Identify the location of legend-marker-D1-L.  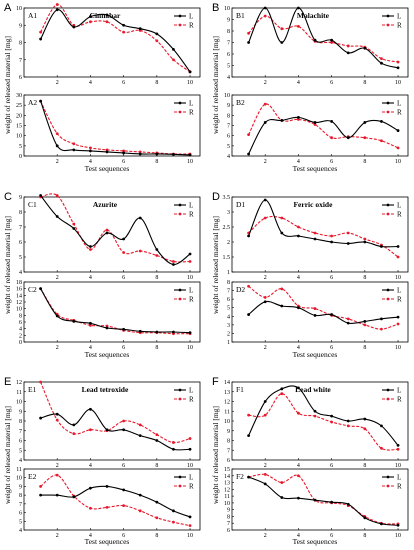
(388, 205).